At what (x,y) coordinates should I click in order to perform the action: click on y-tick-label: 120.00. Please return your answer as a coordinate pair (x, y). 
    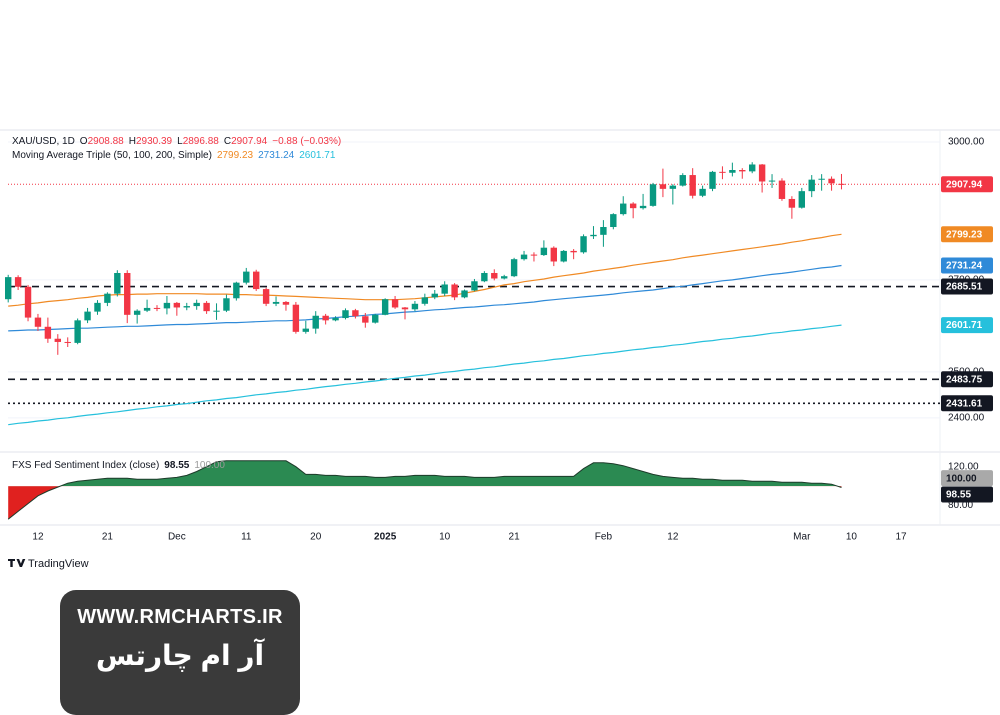
    Looking at the image, I should click on (963, 466).